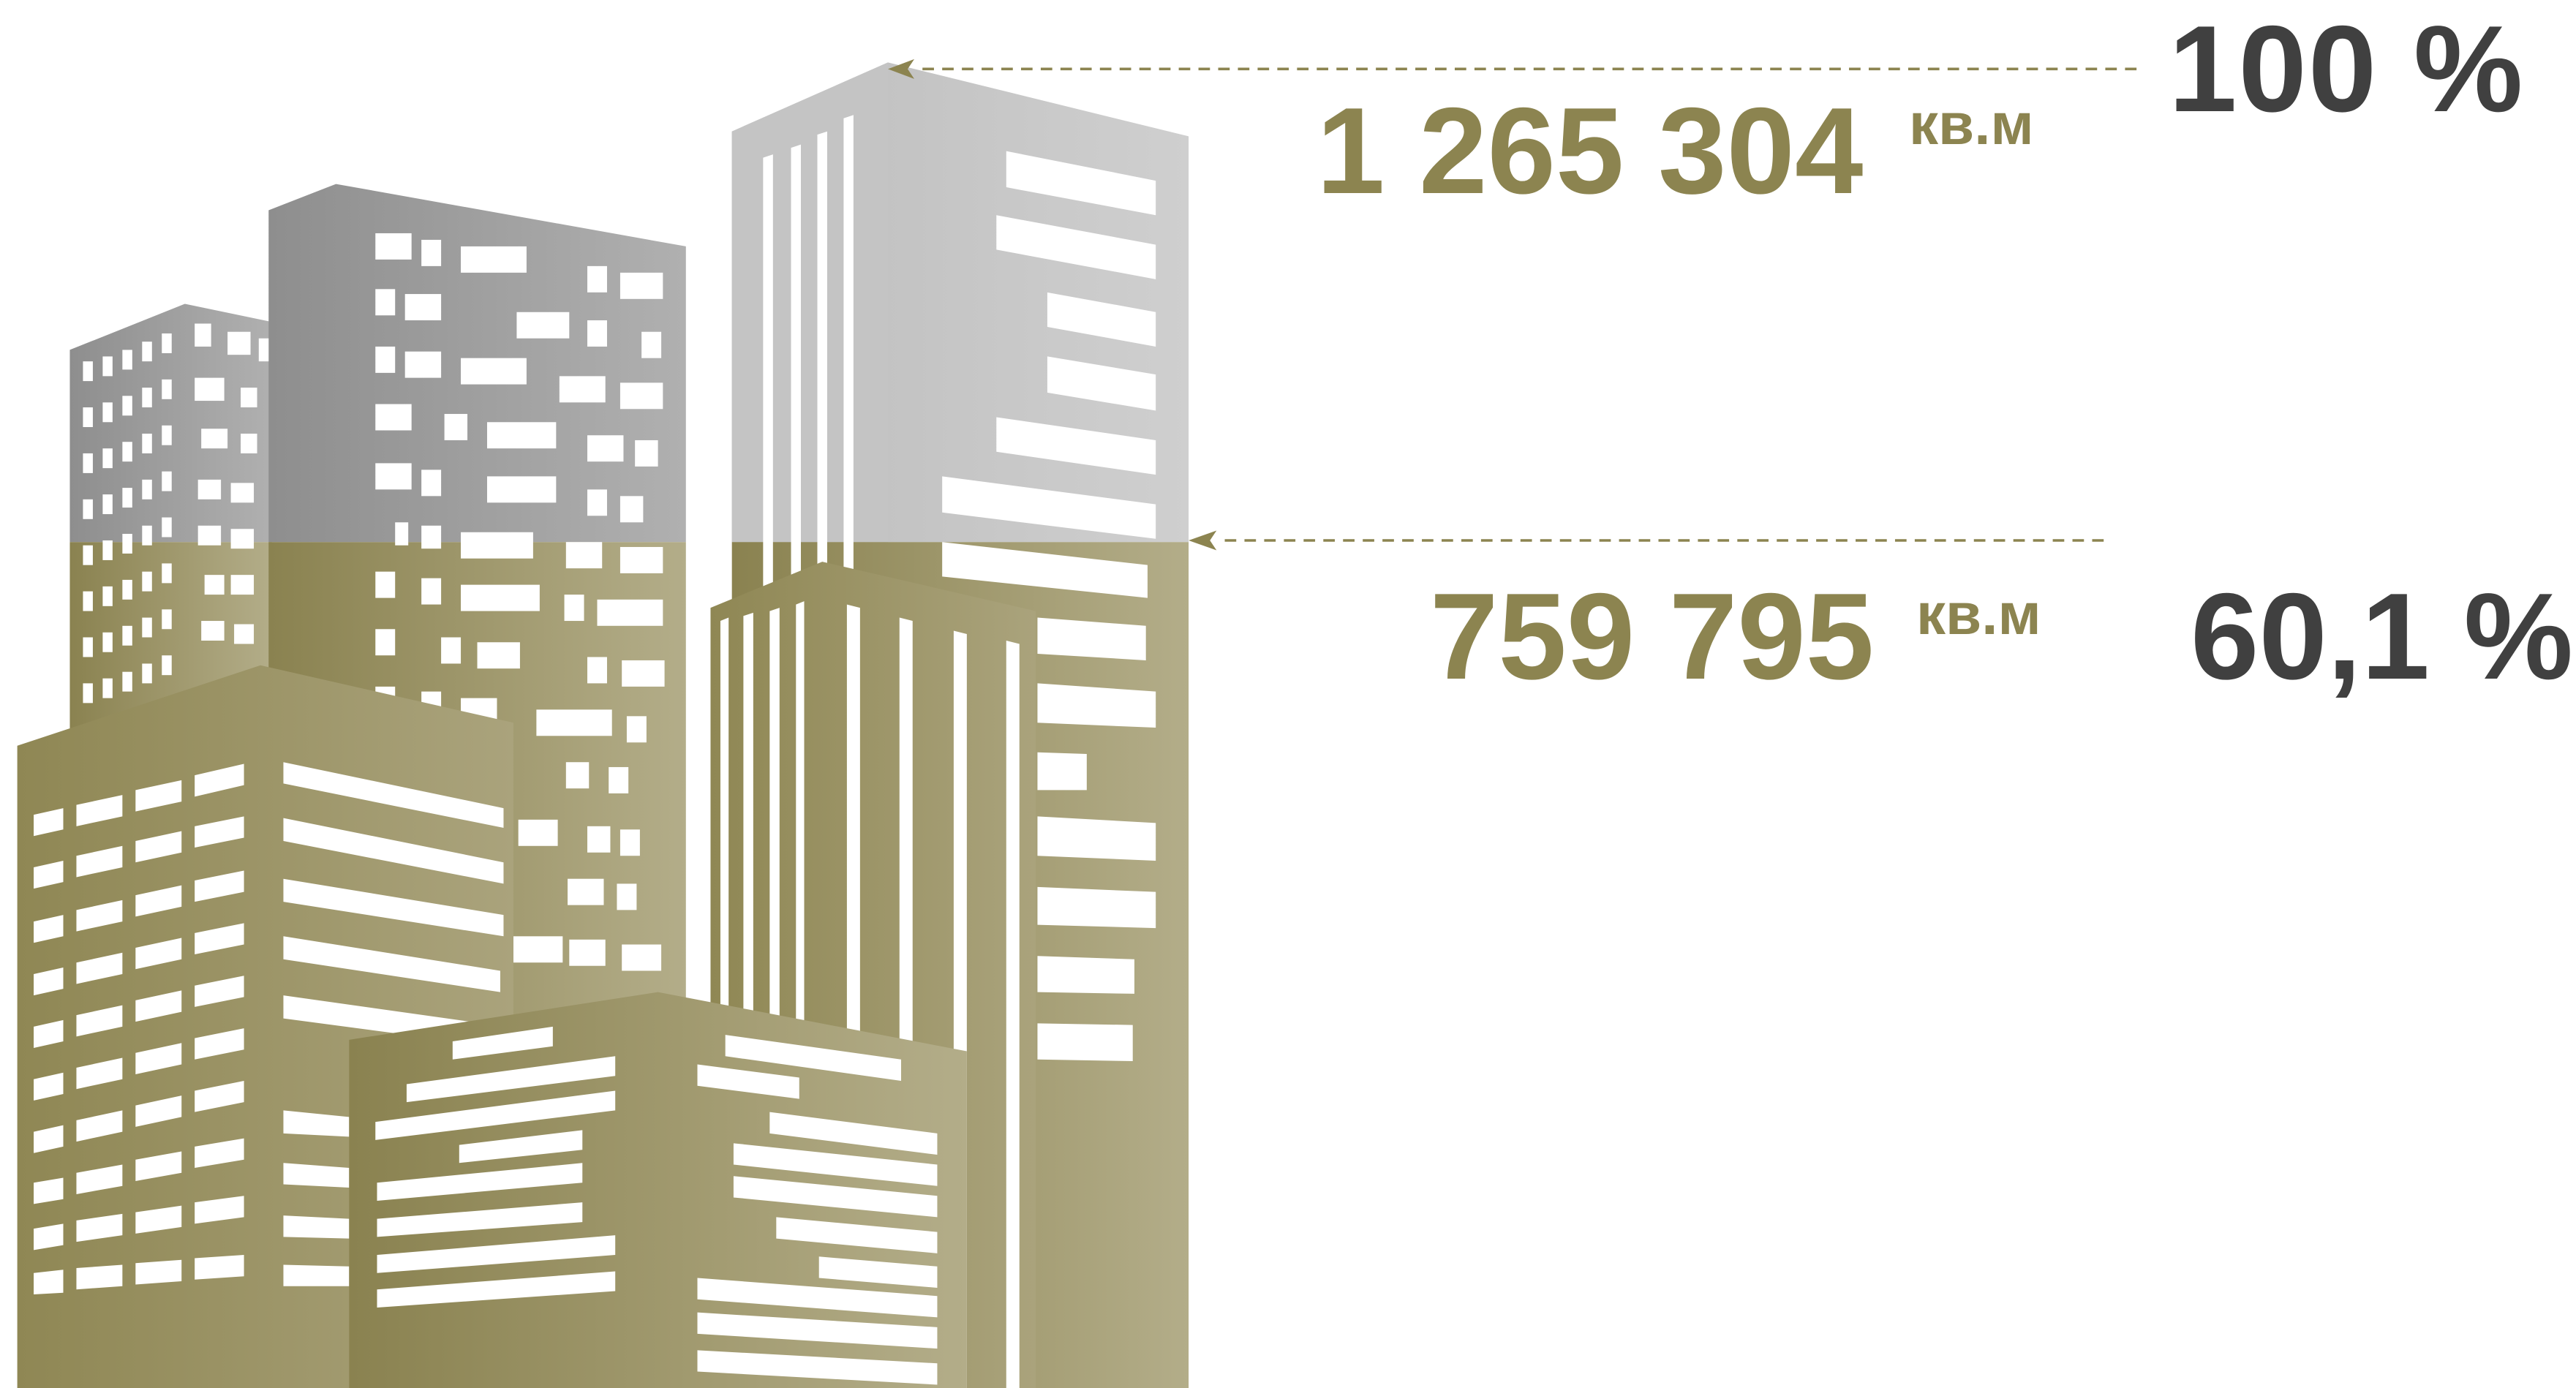 This screenshot has height=1388, width=2576. Describe the element at coordinates (1652, 636) in the screenshot. I see `current-area-value: 759 795` at that location.